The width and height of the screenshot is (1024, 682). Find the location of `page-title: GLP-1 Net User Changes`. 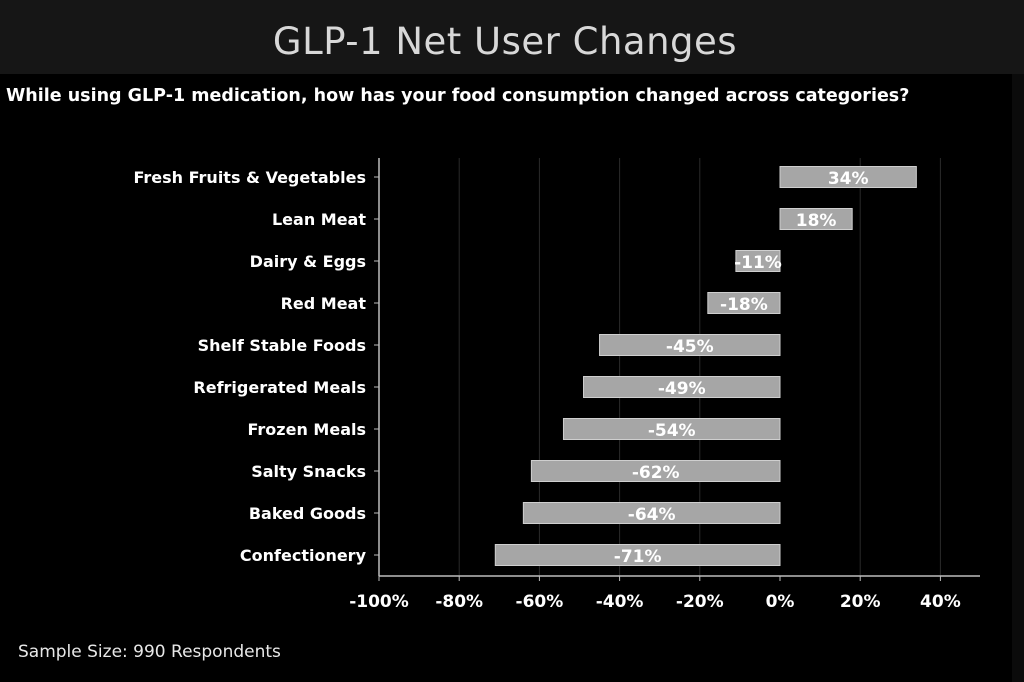

page-title: GLP-1 Net User Changes is located at coordinates (505, 41).